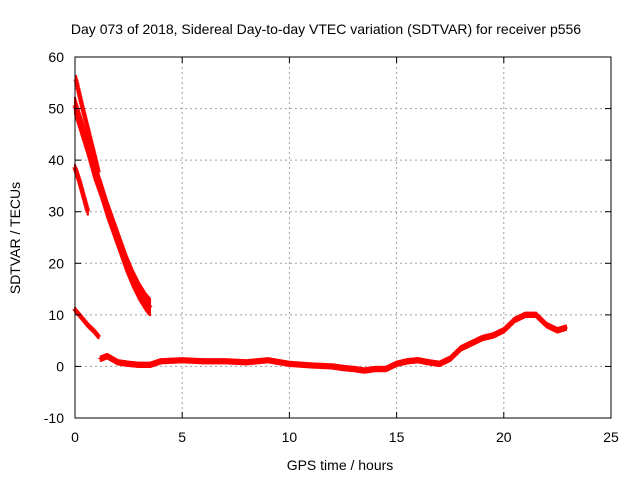 The width and height of the screenshot is (640, 480). What do you see at coordinates (56, 109) in the screenshot?
I see `y-tick-label: 50` at bounding box center [56, 109].